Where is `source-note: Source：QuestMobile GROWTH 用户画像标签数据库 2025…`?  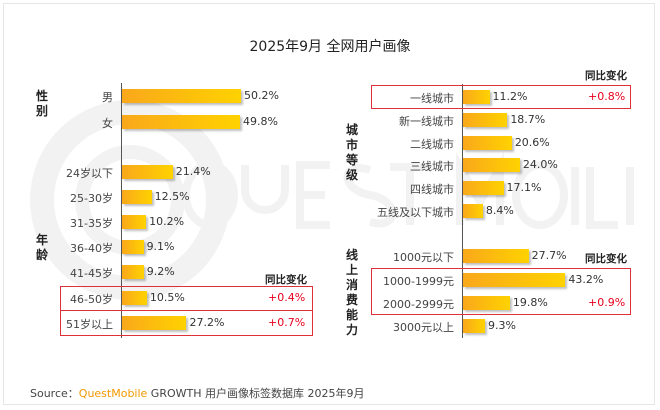 source-note: Source：QuestMobile GROWTH 用户画像标签数据库 2025… is located at coordinates (197, 393).